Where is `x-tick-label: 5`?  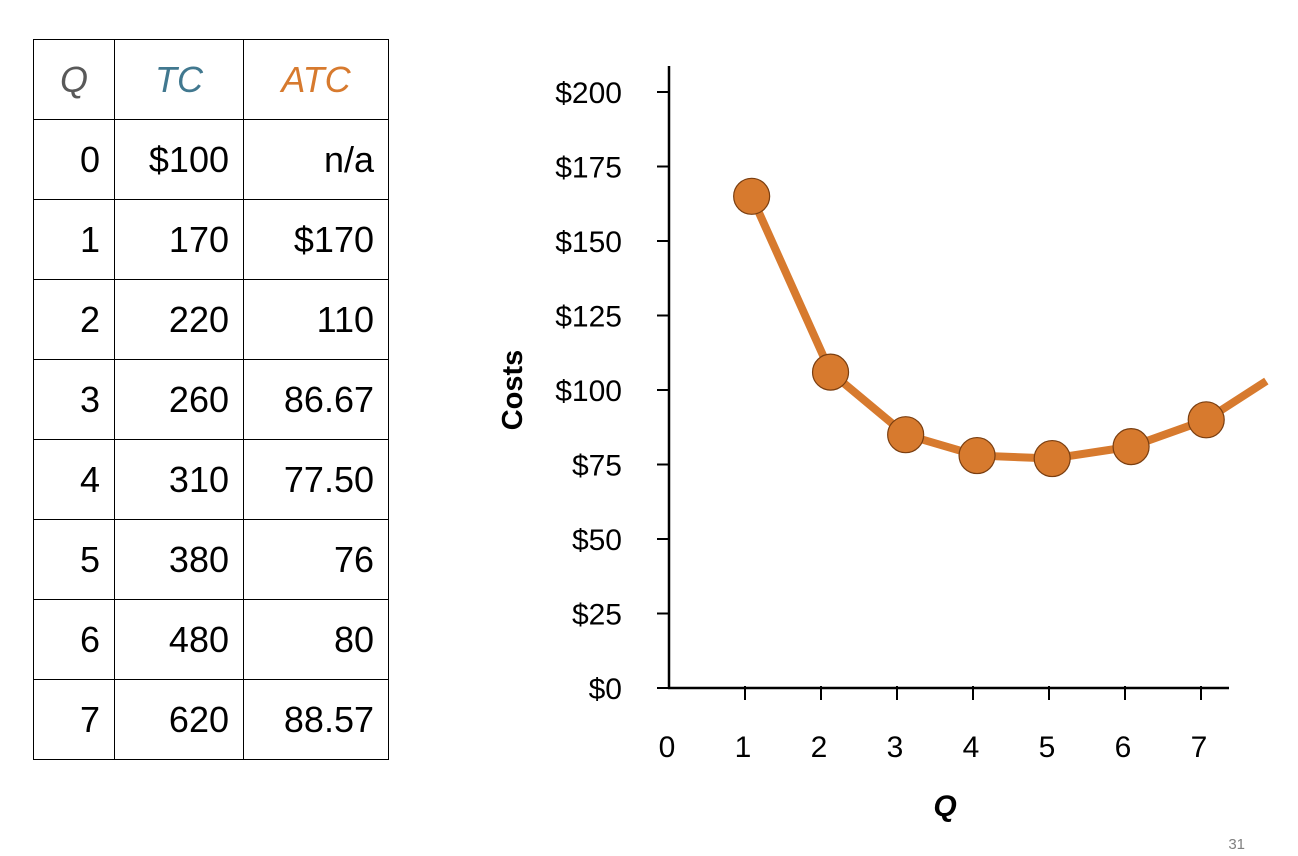 x-tick-label: 5 is located at coordinates (1047, 747).